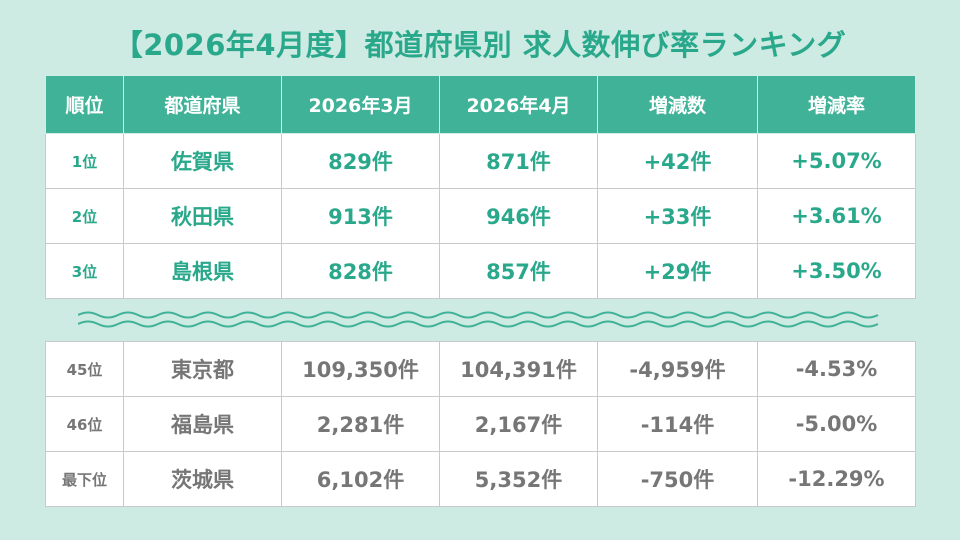  I want to click on prefecture-cell: 秋田県, so click(202, 216).